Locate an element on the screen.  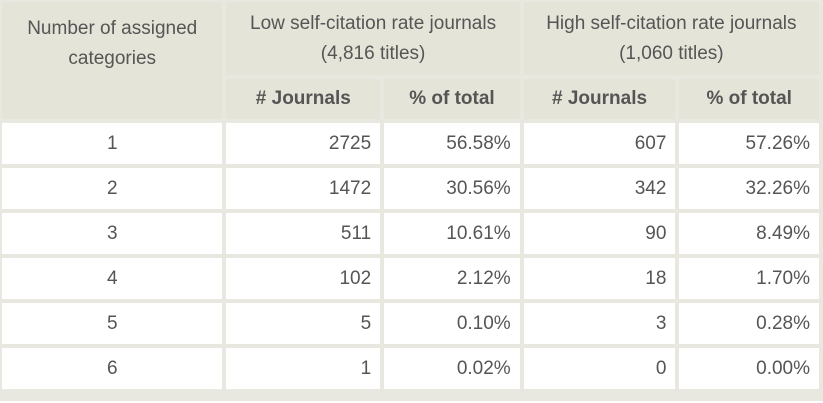
cell-high-journals: 90 is located at coordinates (599, 233).